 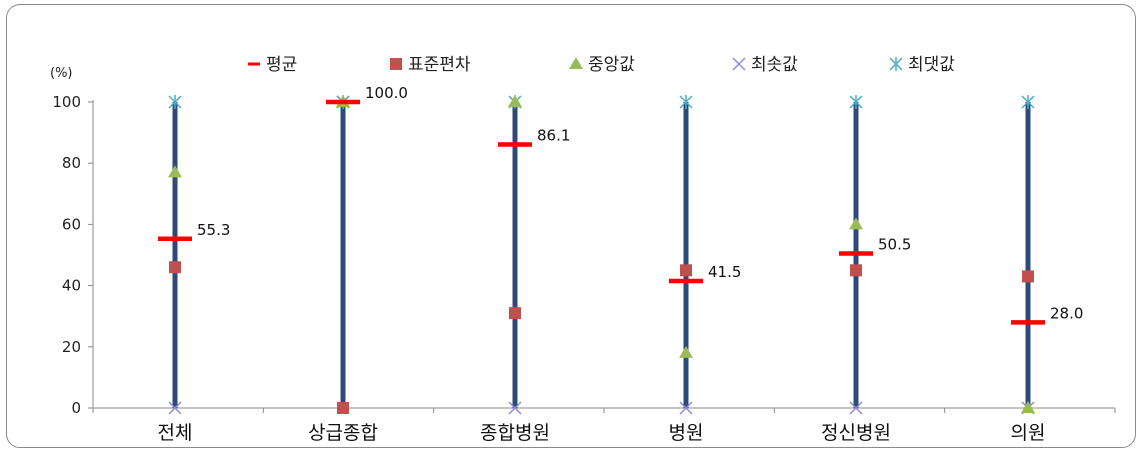 What do you see at coordinates (686, 433) in the screenshot?
I see `x-category-label: 병원` at bounding box center [686, 433].